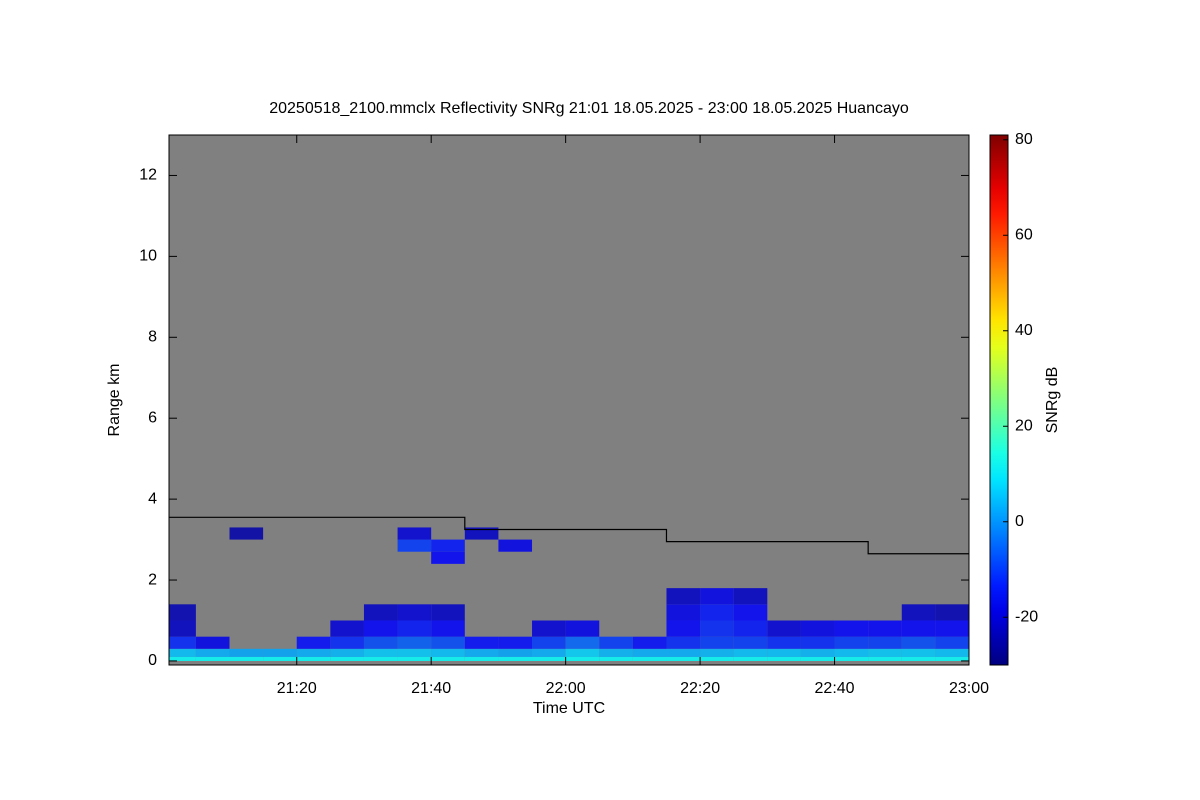 The image size is (1200, 800). Describe the element at coordinates (152, 660) in the screenshot. I see `y-tick-label: 0` at that location.